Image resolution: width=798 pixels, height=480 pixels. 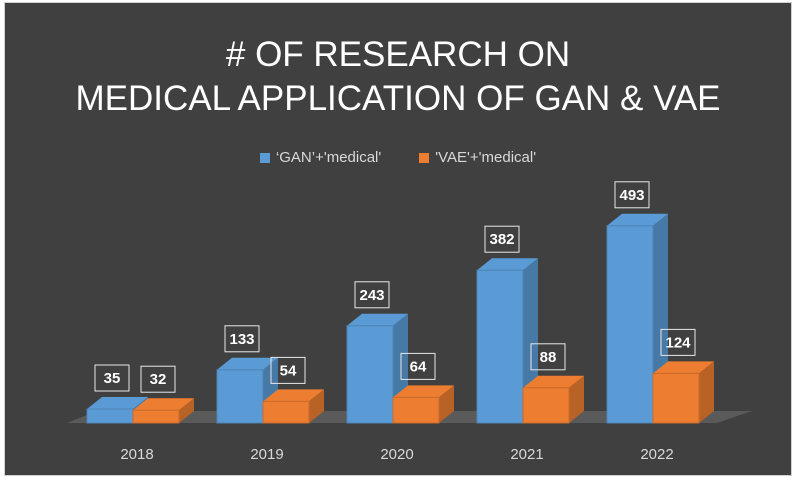 I want to click on chart-legend: ‘GAN’+'medical' 'VAE'+'medical', so click(x=398, y=157).